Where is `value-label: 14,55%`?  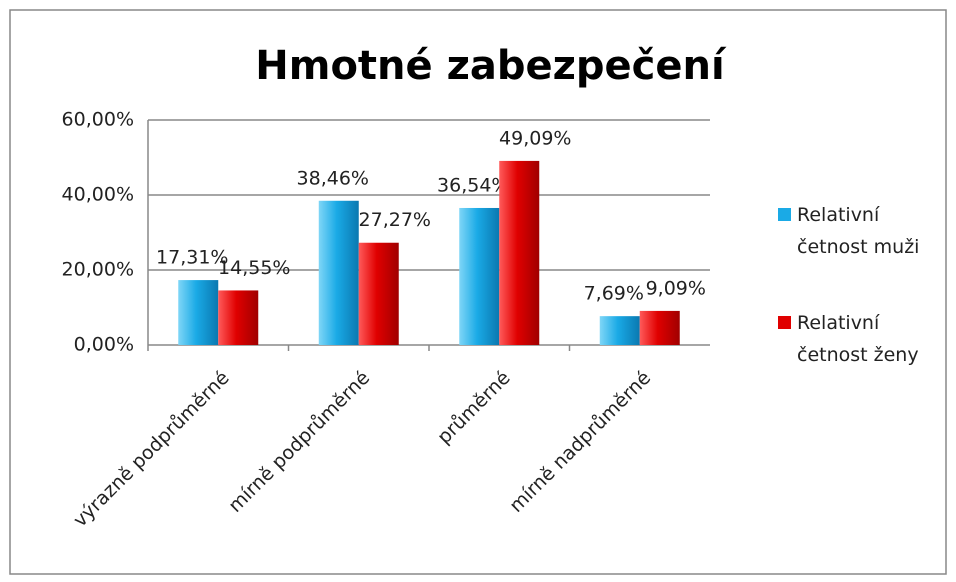 value-label: 14,55% is located at coordinates (254, 268).